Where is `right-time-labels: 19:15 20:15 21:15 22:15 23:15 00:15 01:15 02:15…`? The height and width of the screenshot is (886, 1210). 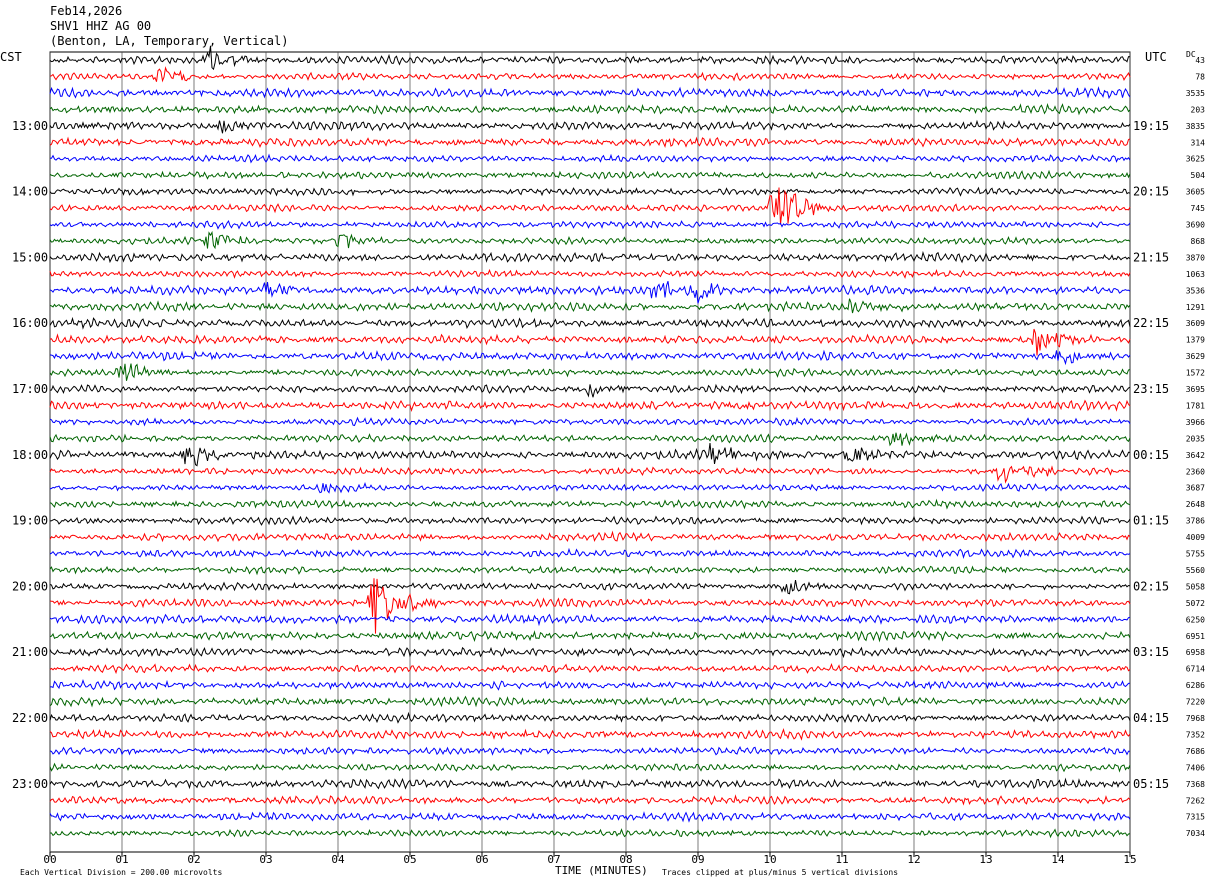
right-time-labels: 19:15 20:15 21:15 22:15 23:15 00:15 01:15 02:15… is located at coordinates (1151, 455).